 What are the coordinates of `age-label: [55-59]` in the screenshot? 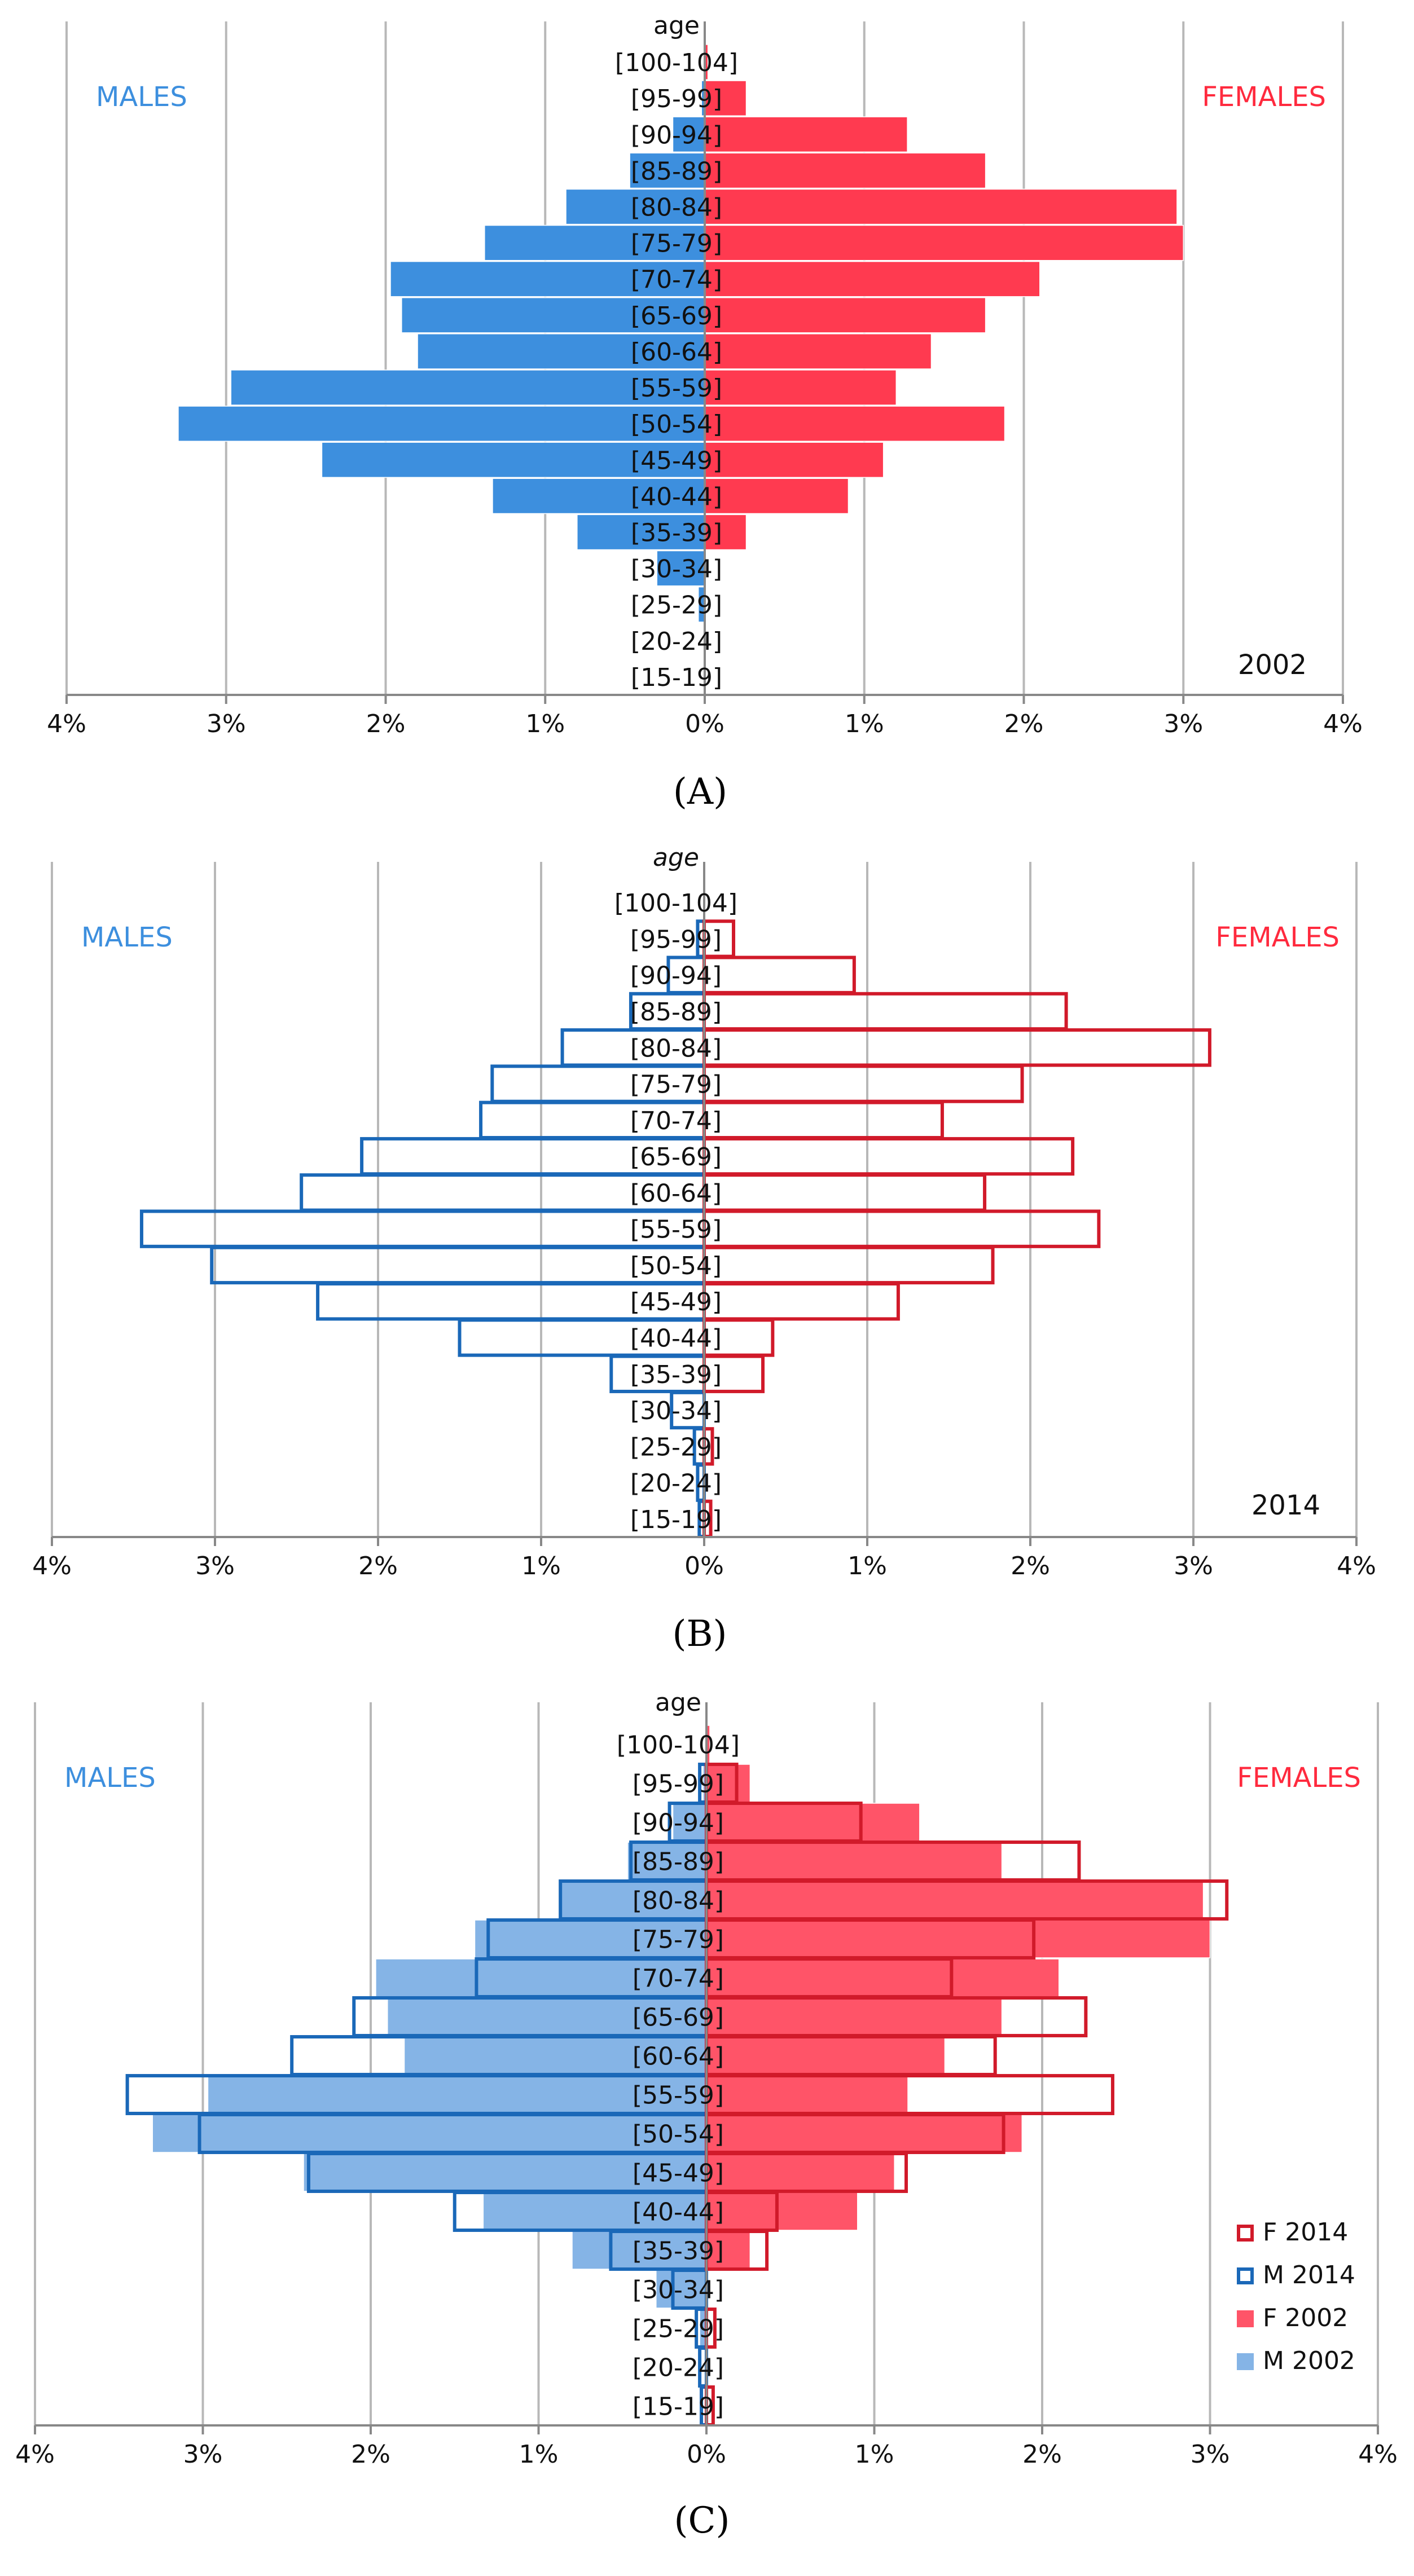 It's located at (676, 1230).